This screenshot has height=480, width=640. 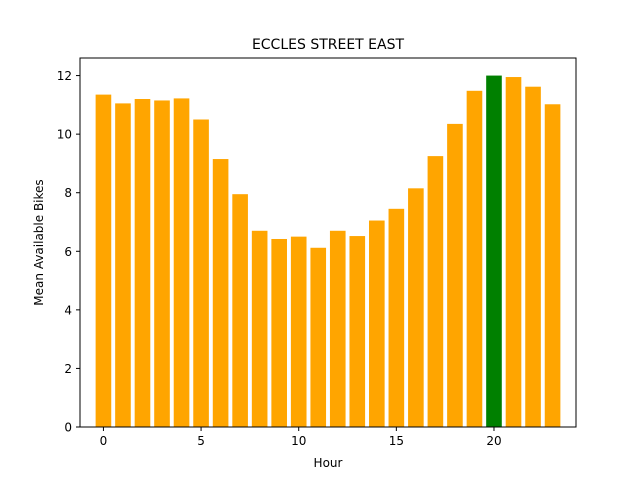 I want to click on y-tick-label: 12, so click(x=64, y=76).